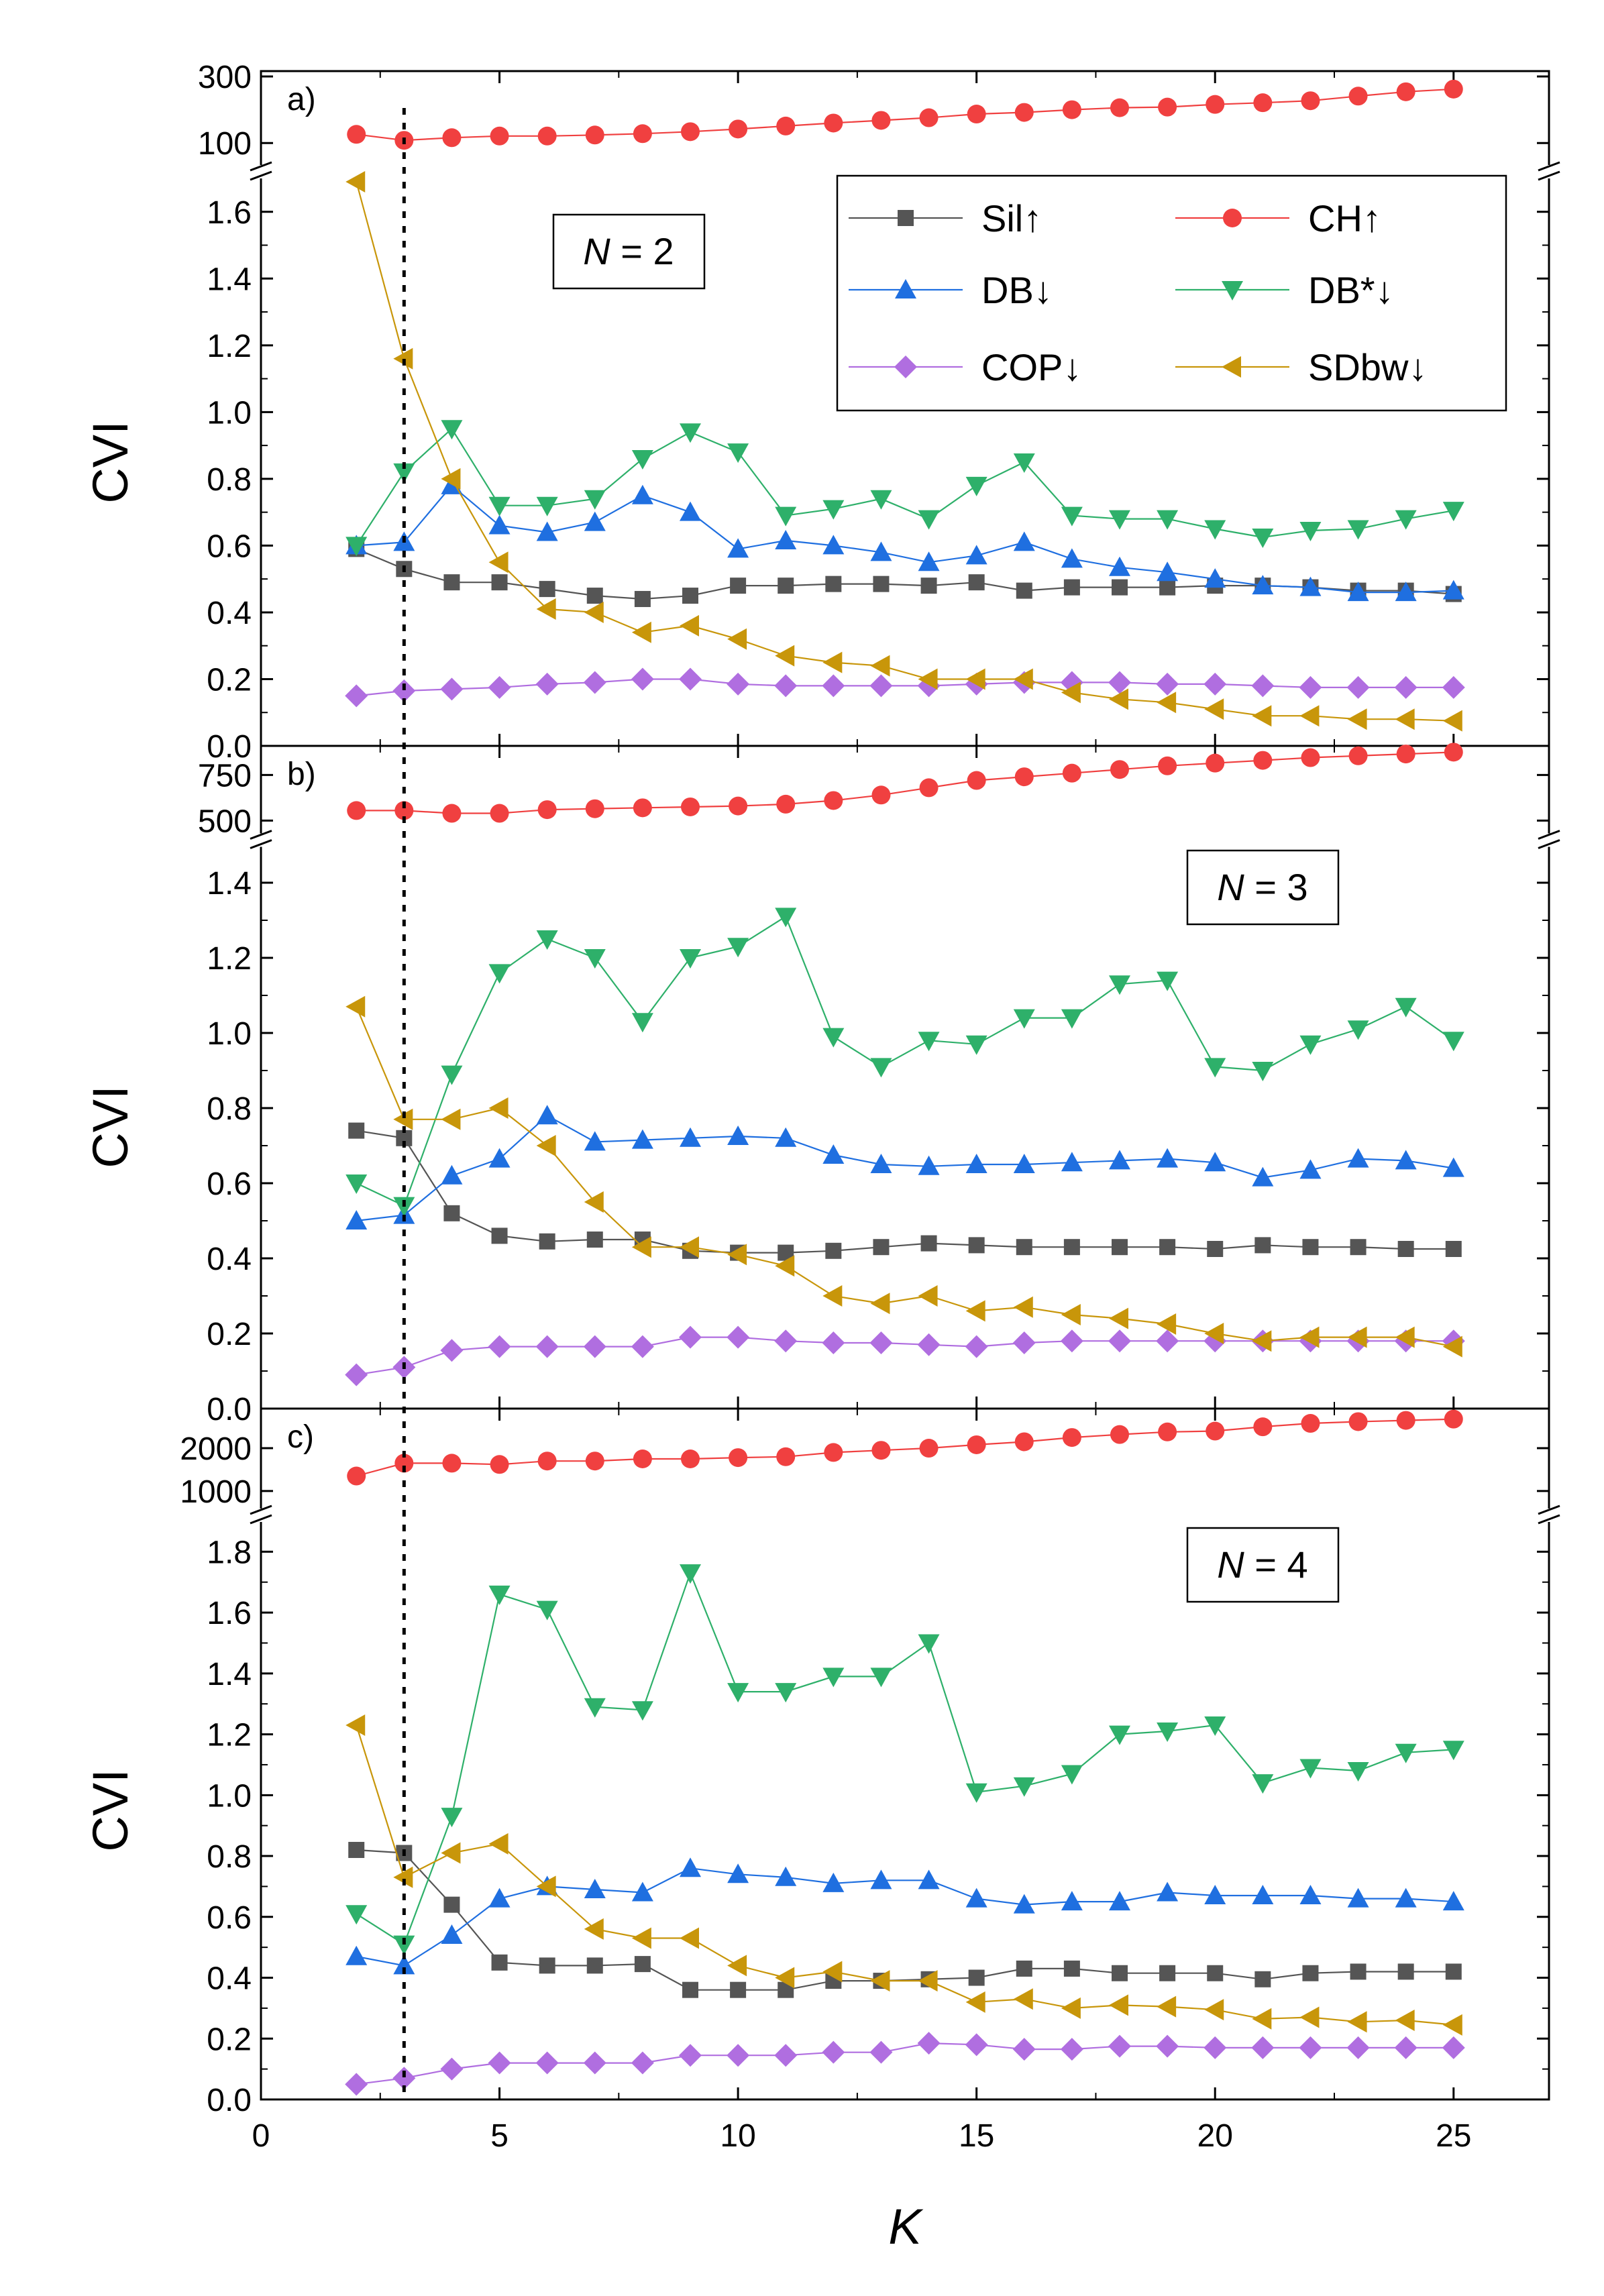  Describe the element at coordinates (261, 2136) in the screenshot. I see `x-tick-label: 0` at that location.